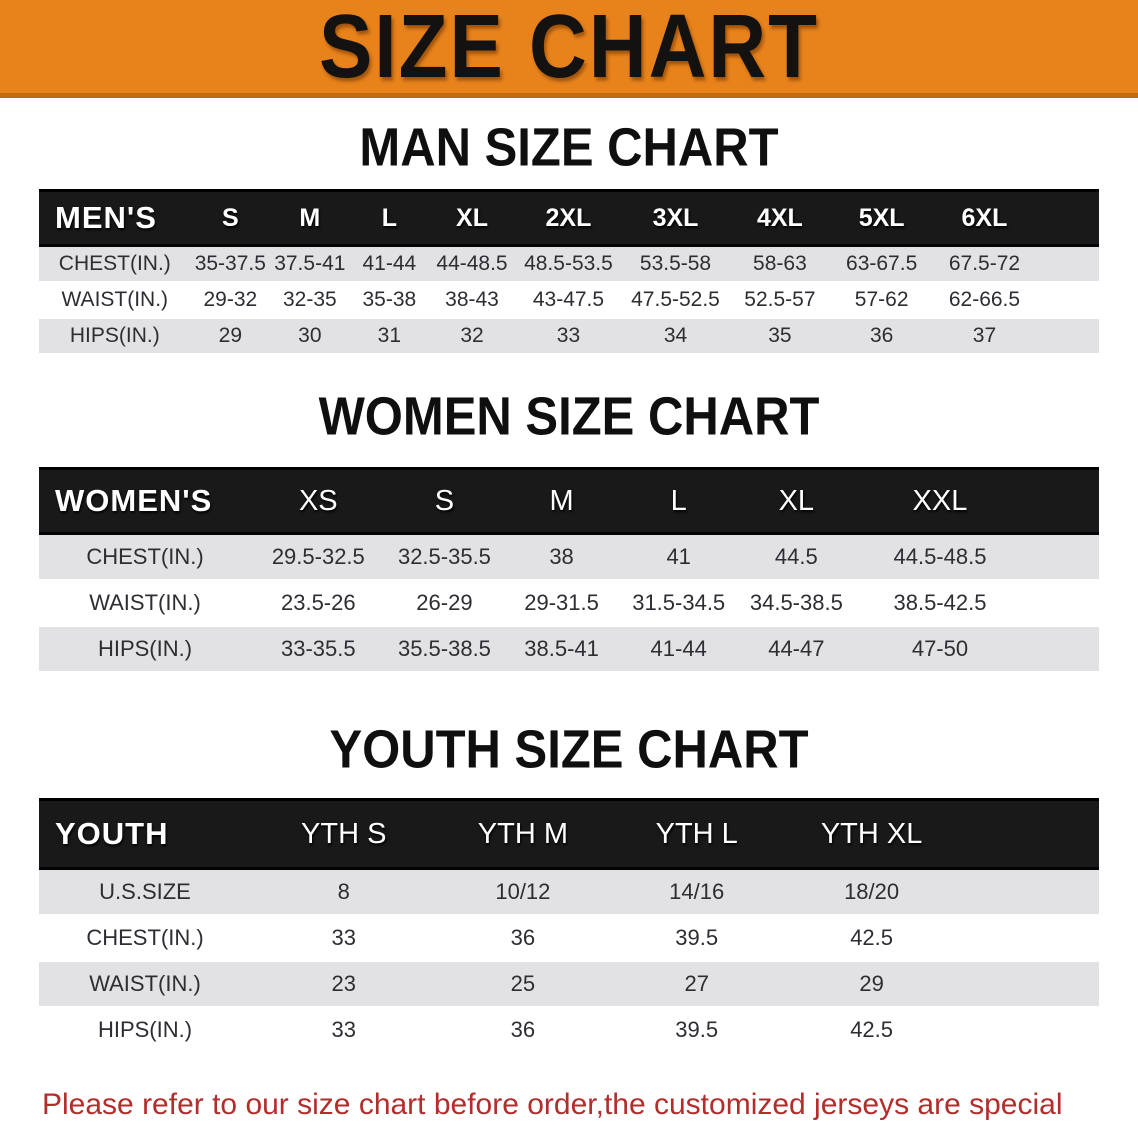 This screenshot has width=1138, height=1132. What do you see at coordinates (145, 892) in the screenshot?
I see `row-label-cell: U.S.SIZE` at bounding box center [145, 892].